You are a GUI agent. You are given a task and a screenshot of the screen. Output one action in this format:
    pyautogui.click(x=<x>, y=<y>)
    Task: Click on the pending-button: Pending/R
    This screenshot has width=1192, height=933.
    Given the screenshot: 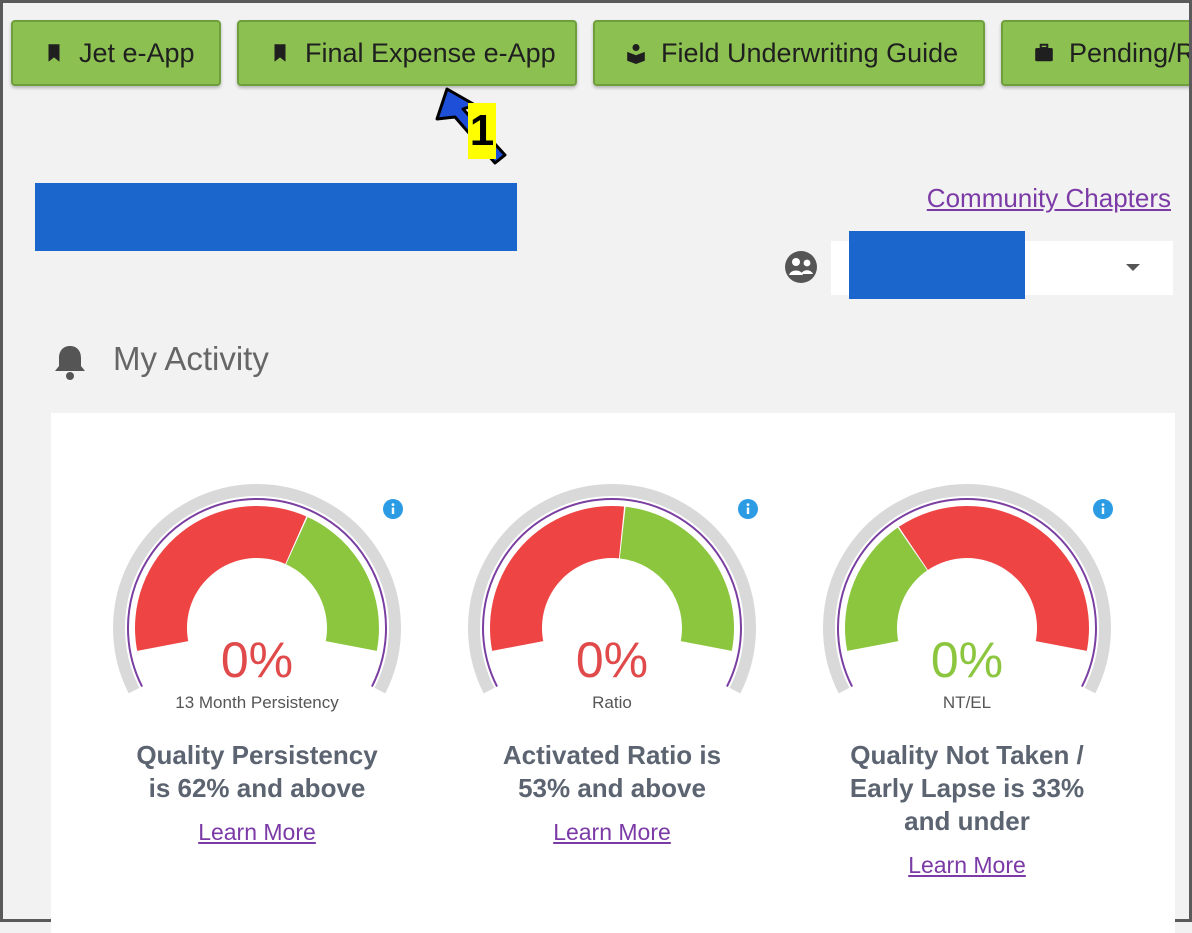 What is the action you would take?
    pyautogui.click(x=1095, y=53)
    